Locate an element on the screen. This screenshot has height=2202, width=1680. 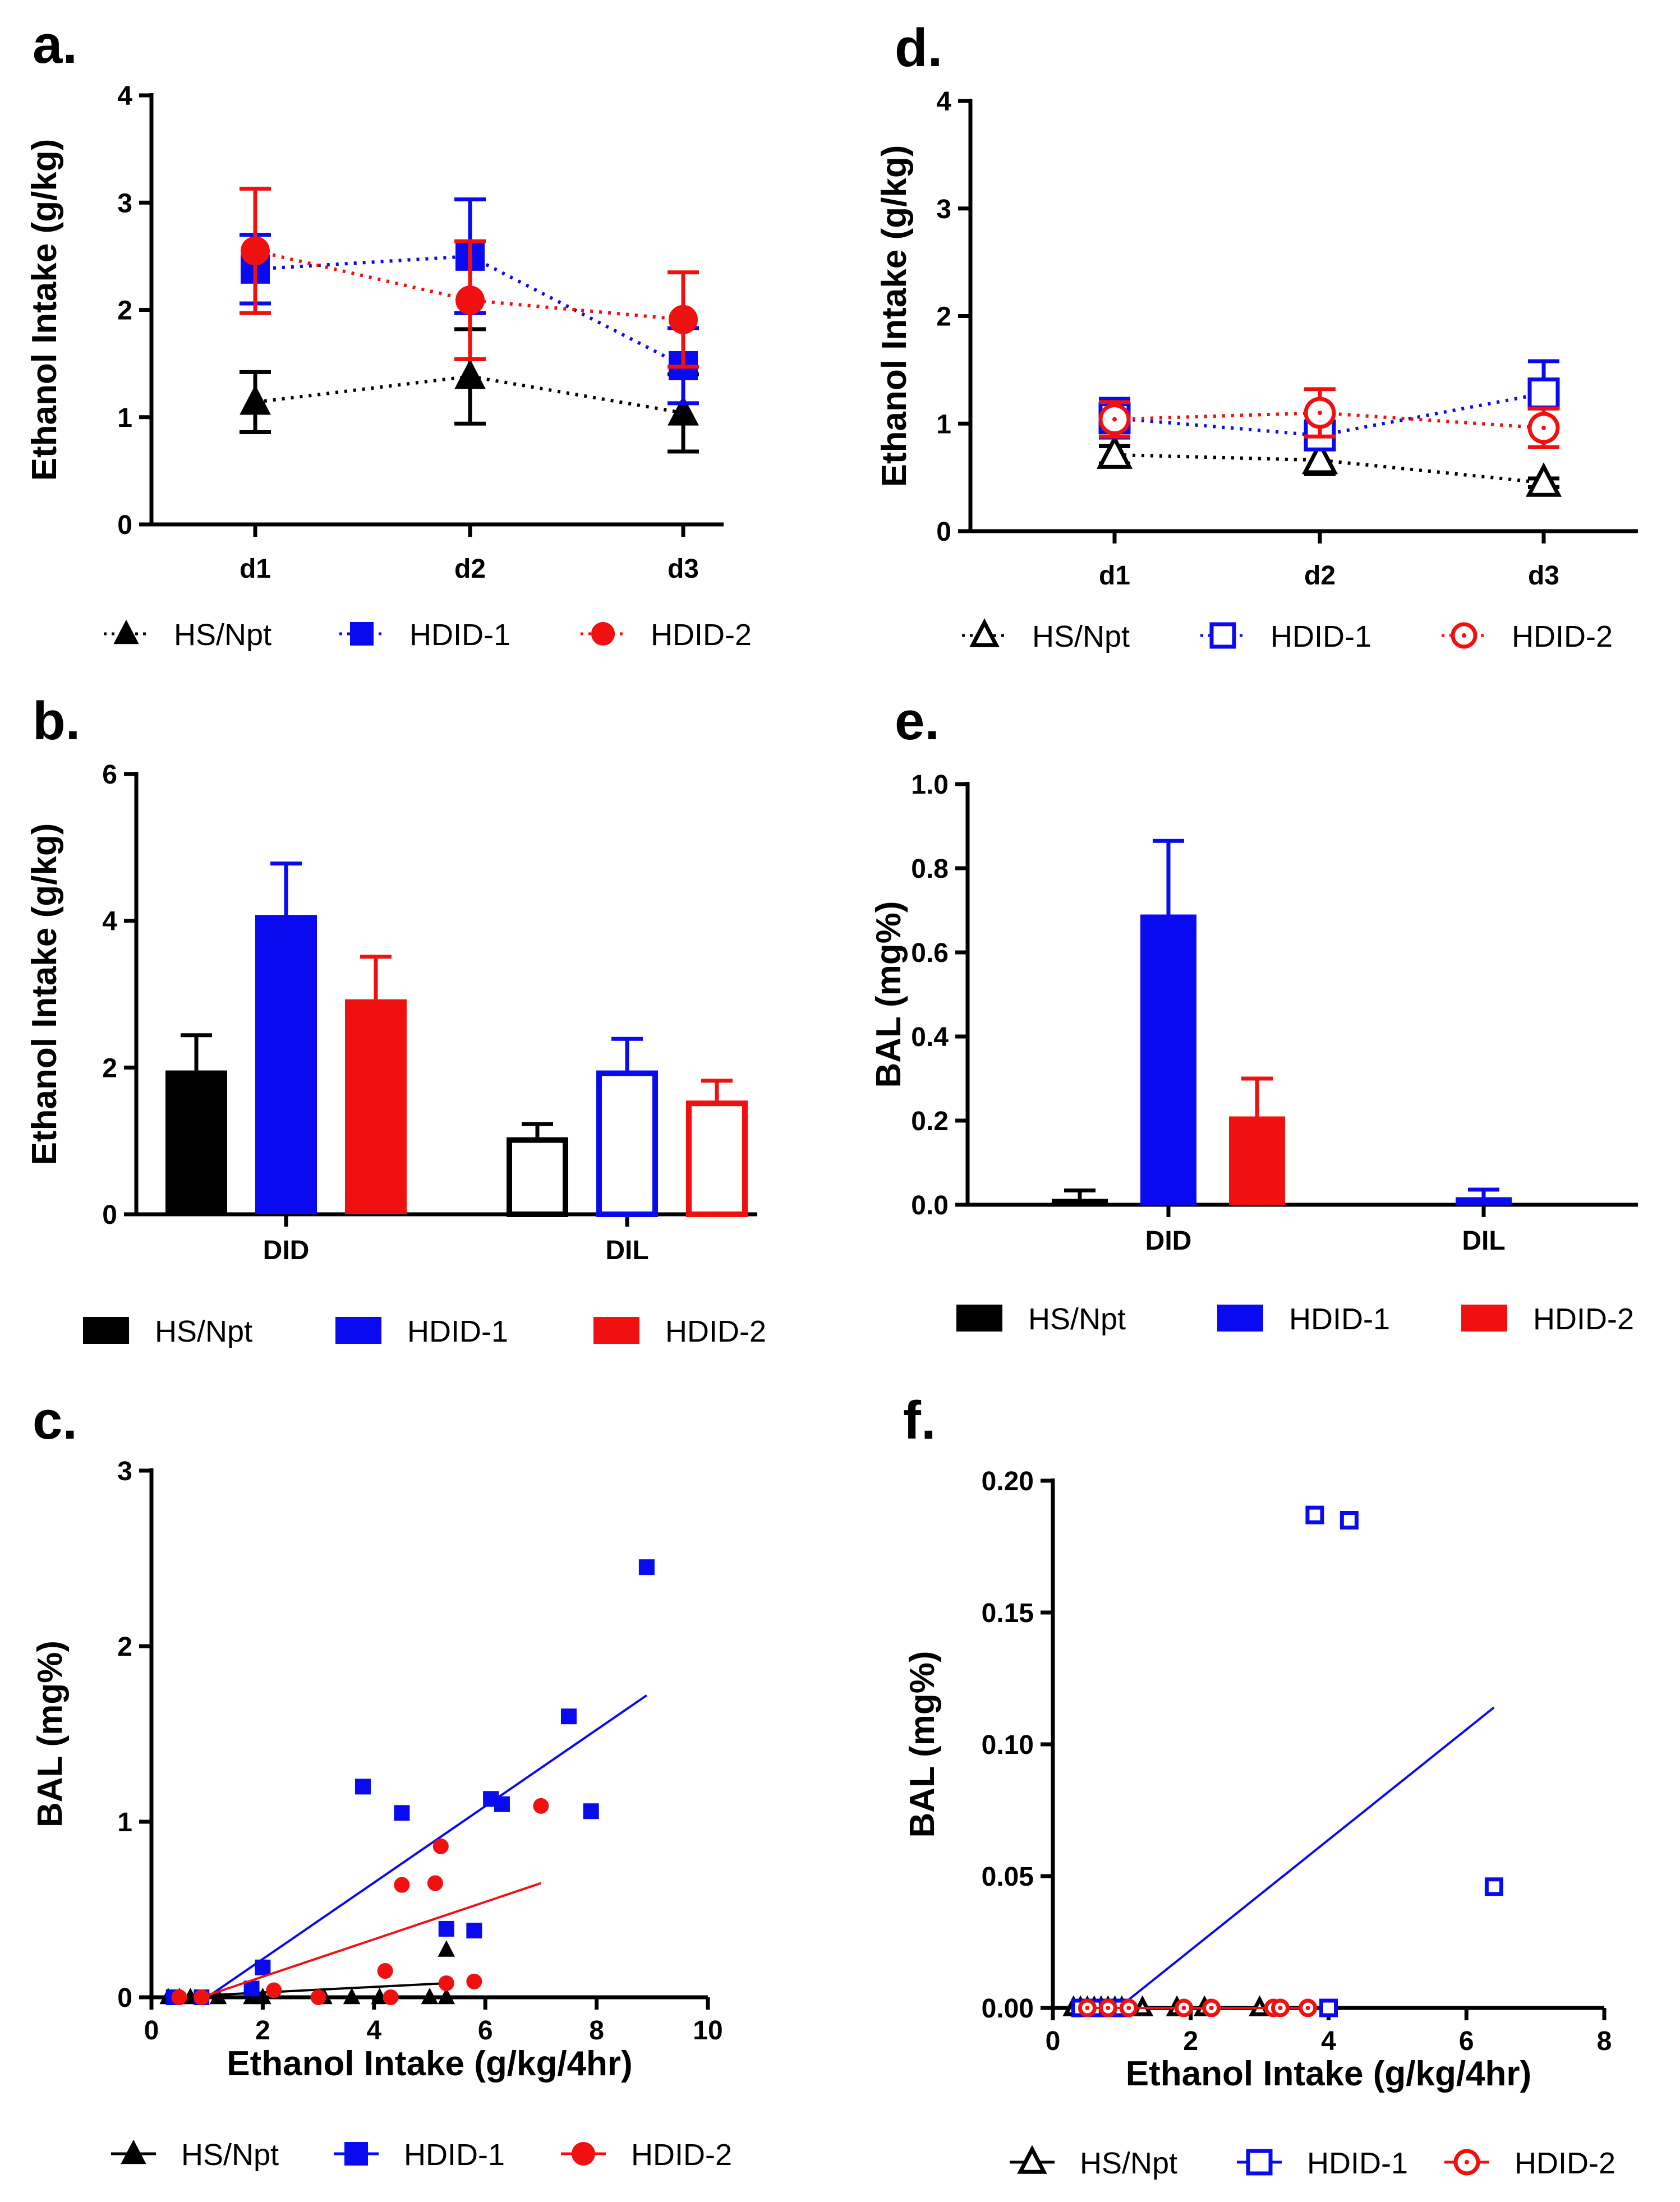
x-tick-label: 4 is located at coordinates (1328, 2041).